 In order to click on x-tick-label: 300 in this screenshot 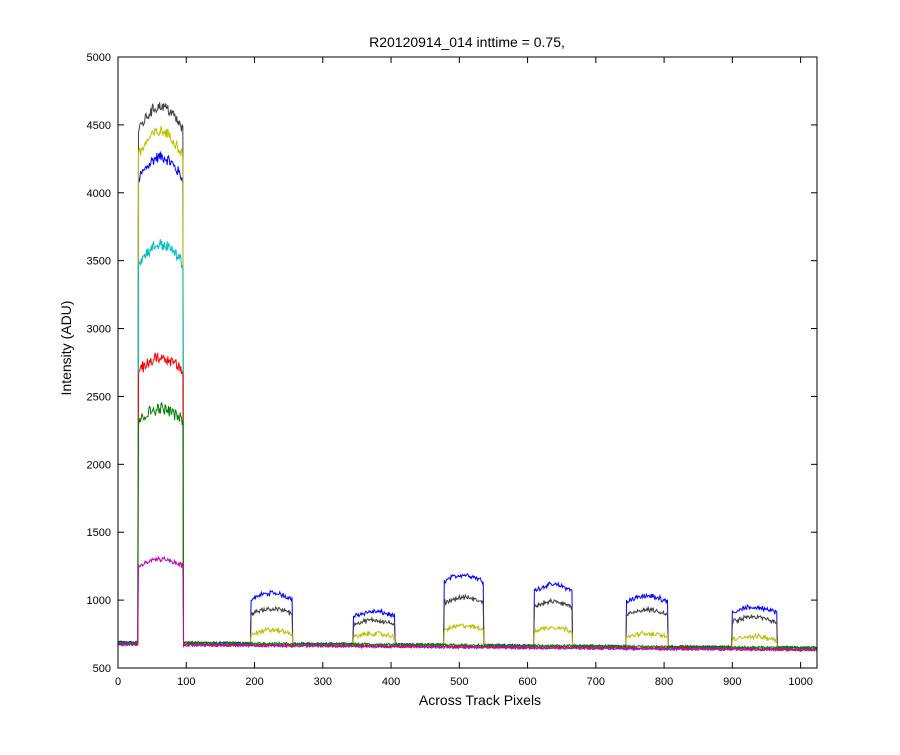, I will do `click(323, 682)`.